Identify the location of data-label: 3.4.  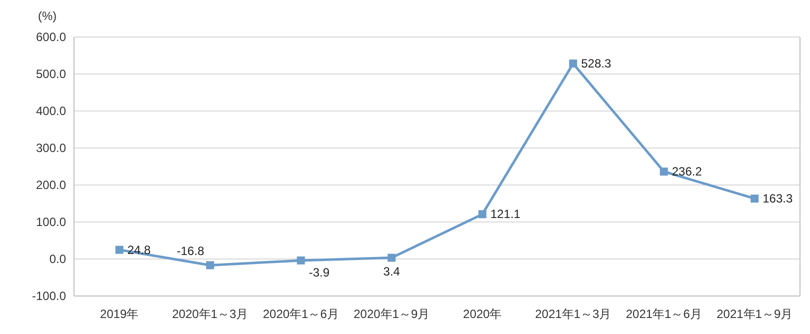
(391, 271).